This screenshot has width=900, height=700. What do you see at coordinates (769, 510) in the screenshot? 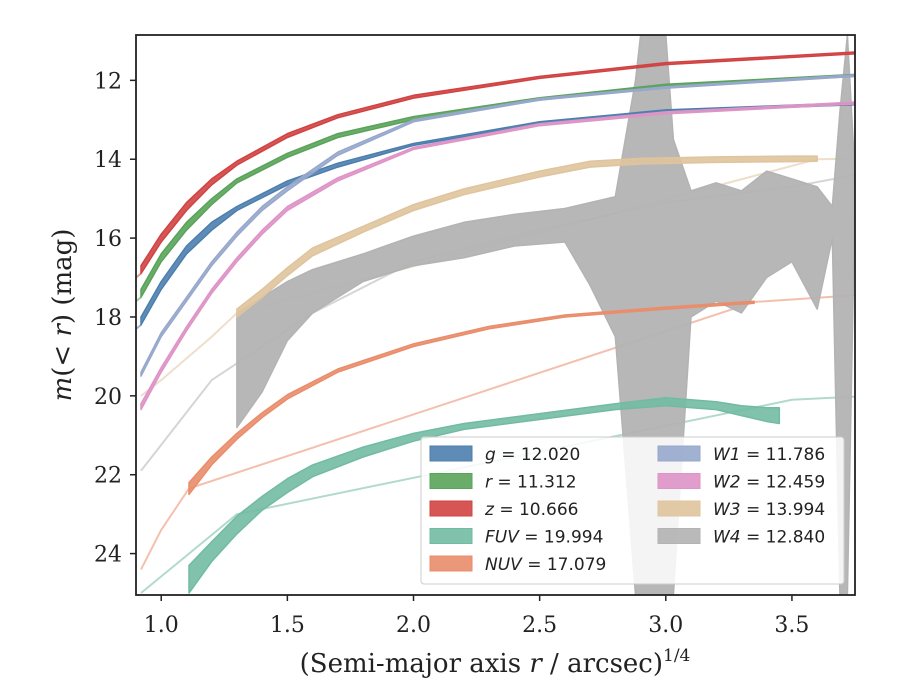
I see `legend-label-w3: W3 = 13.994` at bounding box center [769, 510].